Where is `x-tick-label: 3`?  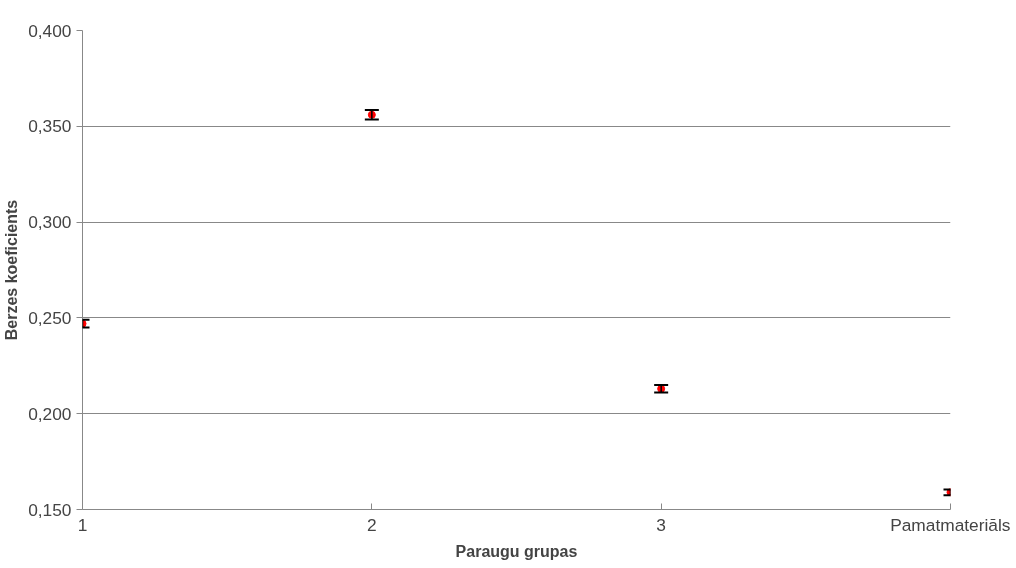
x-tick-label: 3 is located at coordinates (661, 524).